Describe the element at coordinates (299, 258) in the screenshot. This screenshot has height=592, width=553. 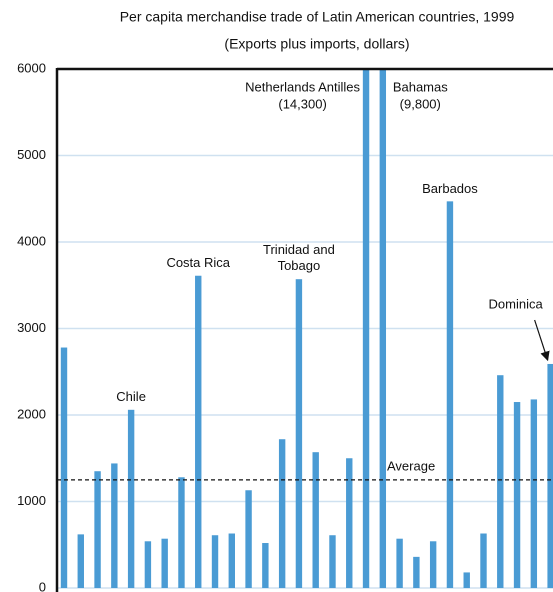
I see `annotation: Trinidad and Tobago` at that location.